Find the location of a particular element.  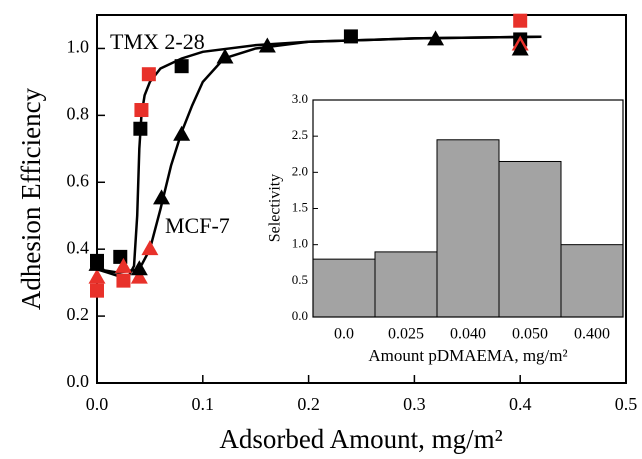

inset-x-tick-label: 0.025 is located at coordinates (406, 334).